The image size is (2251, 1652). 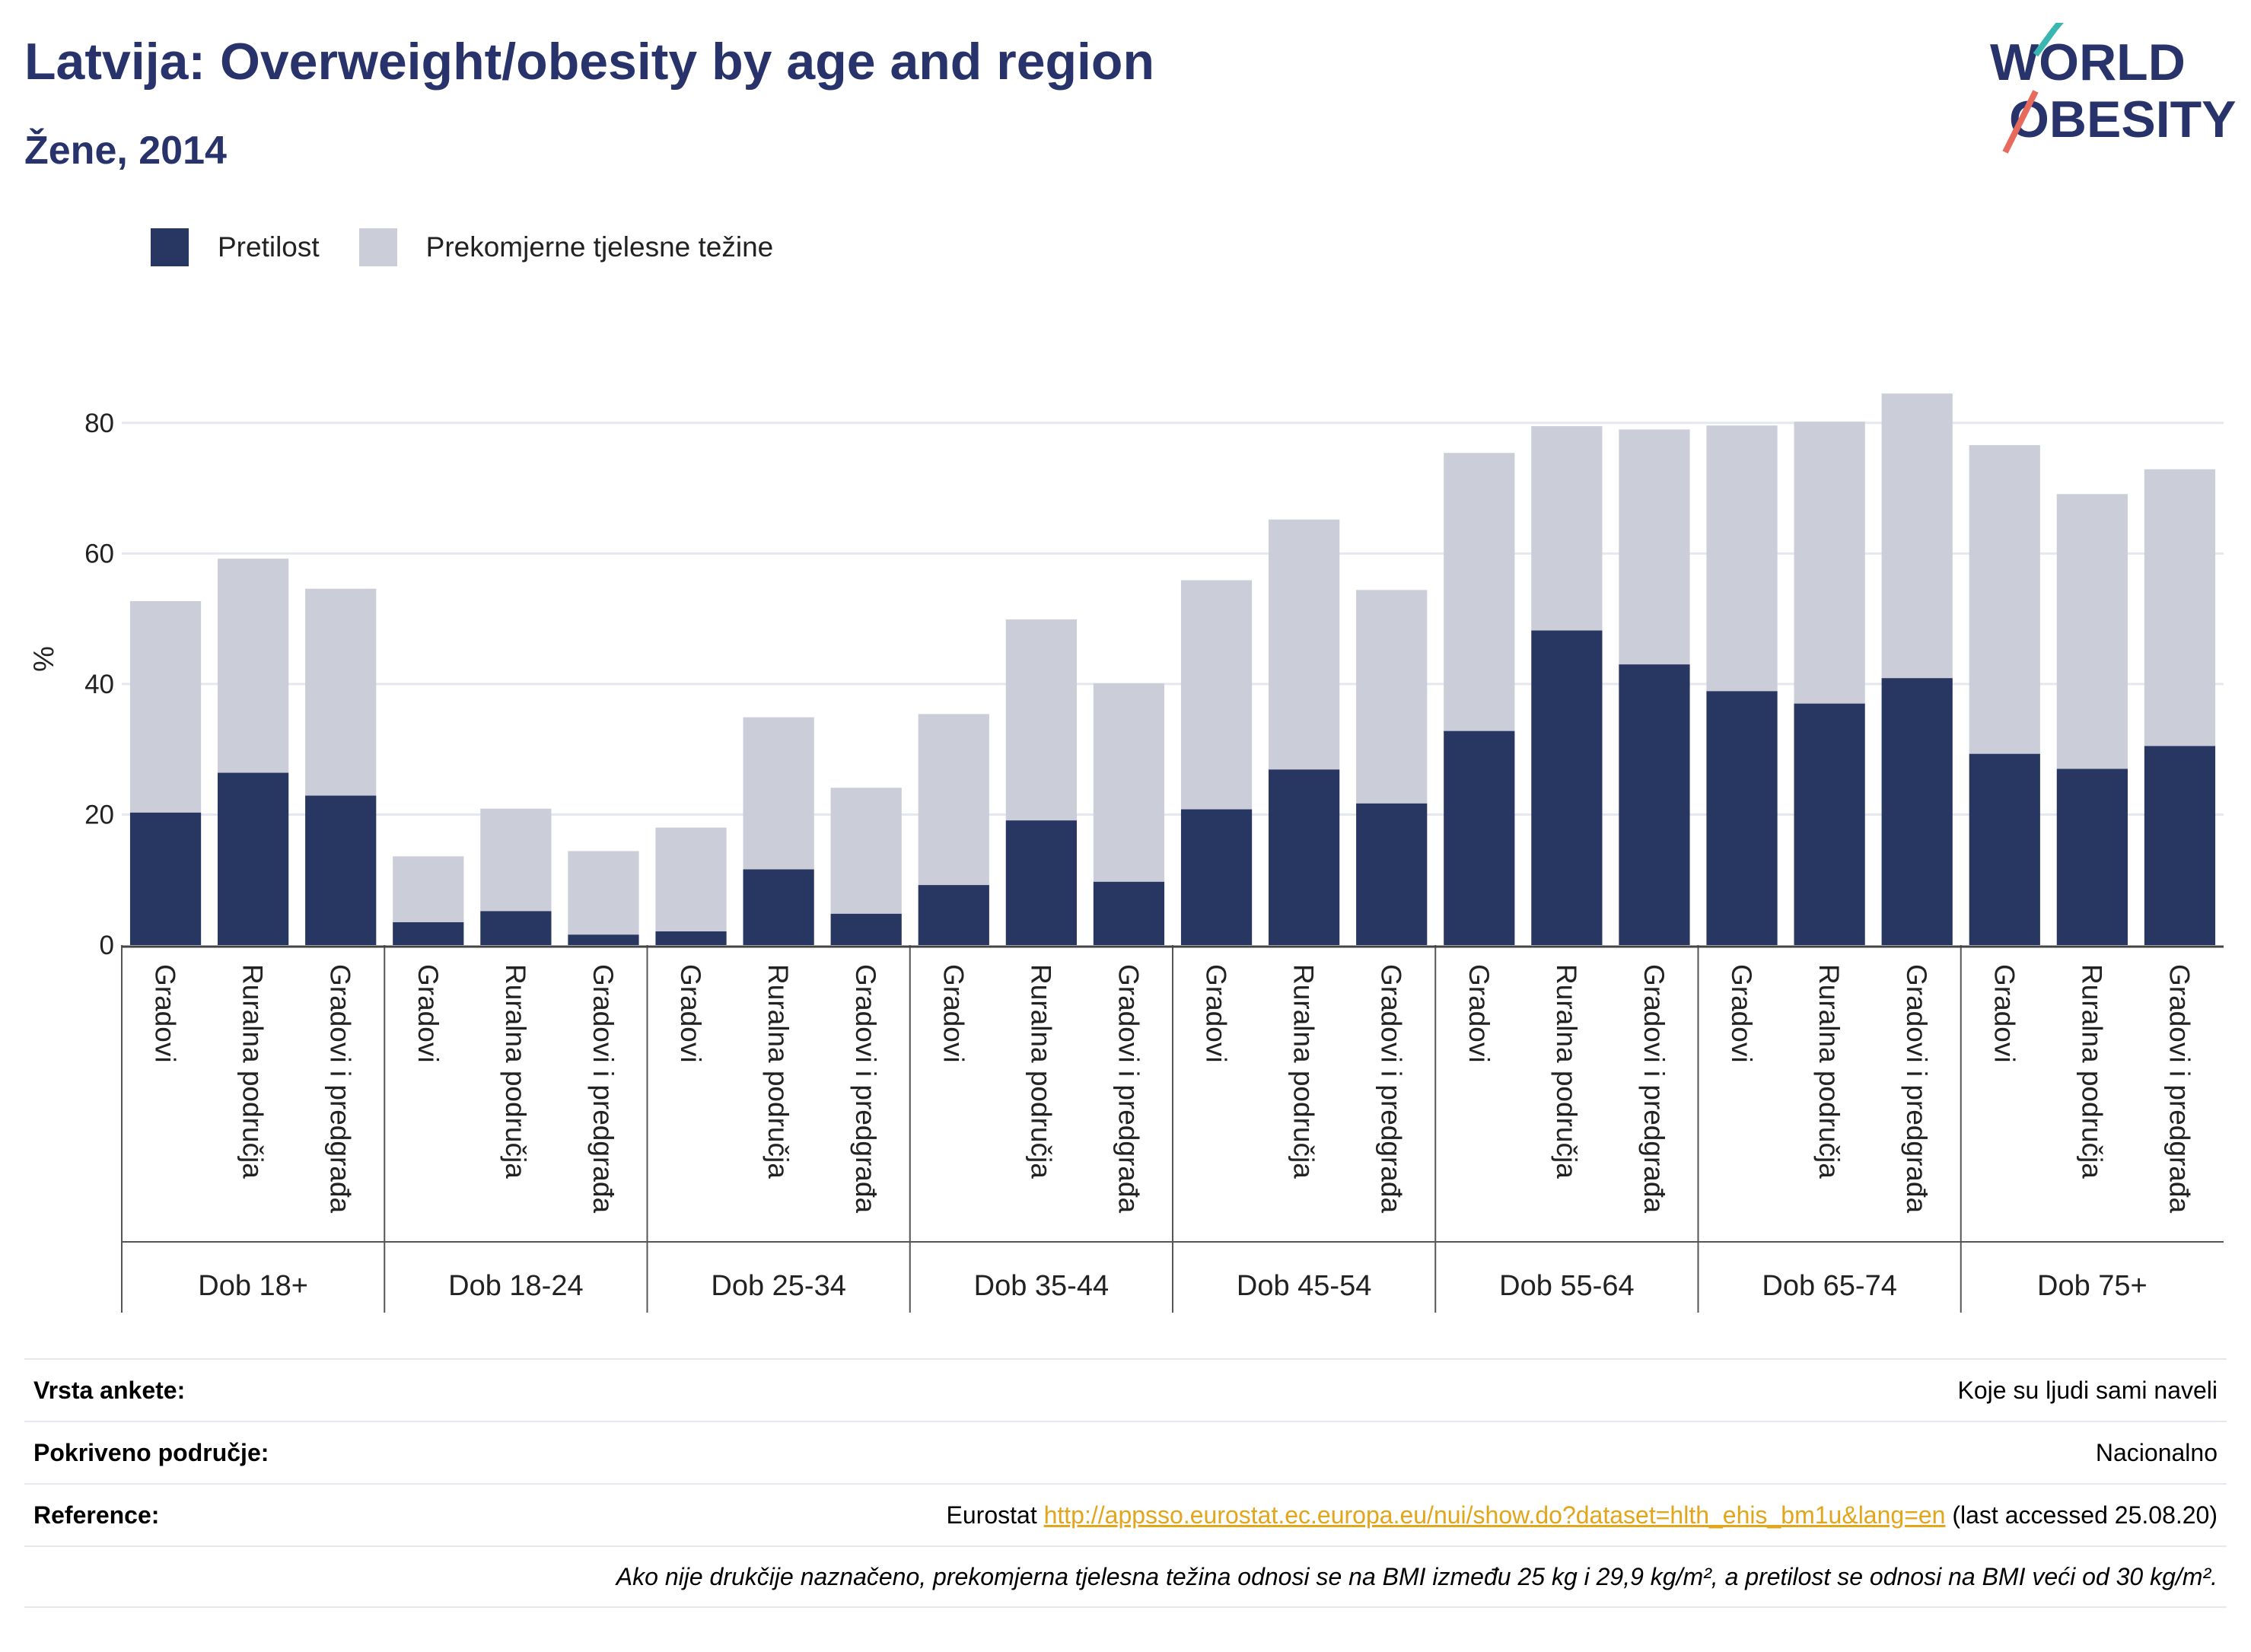 What do you see at coordinates (991, 1515) in the screenshot?
I see `reference-source: Eurostat` at bounding box center [991, 1515].